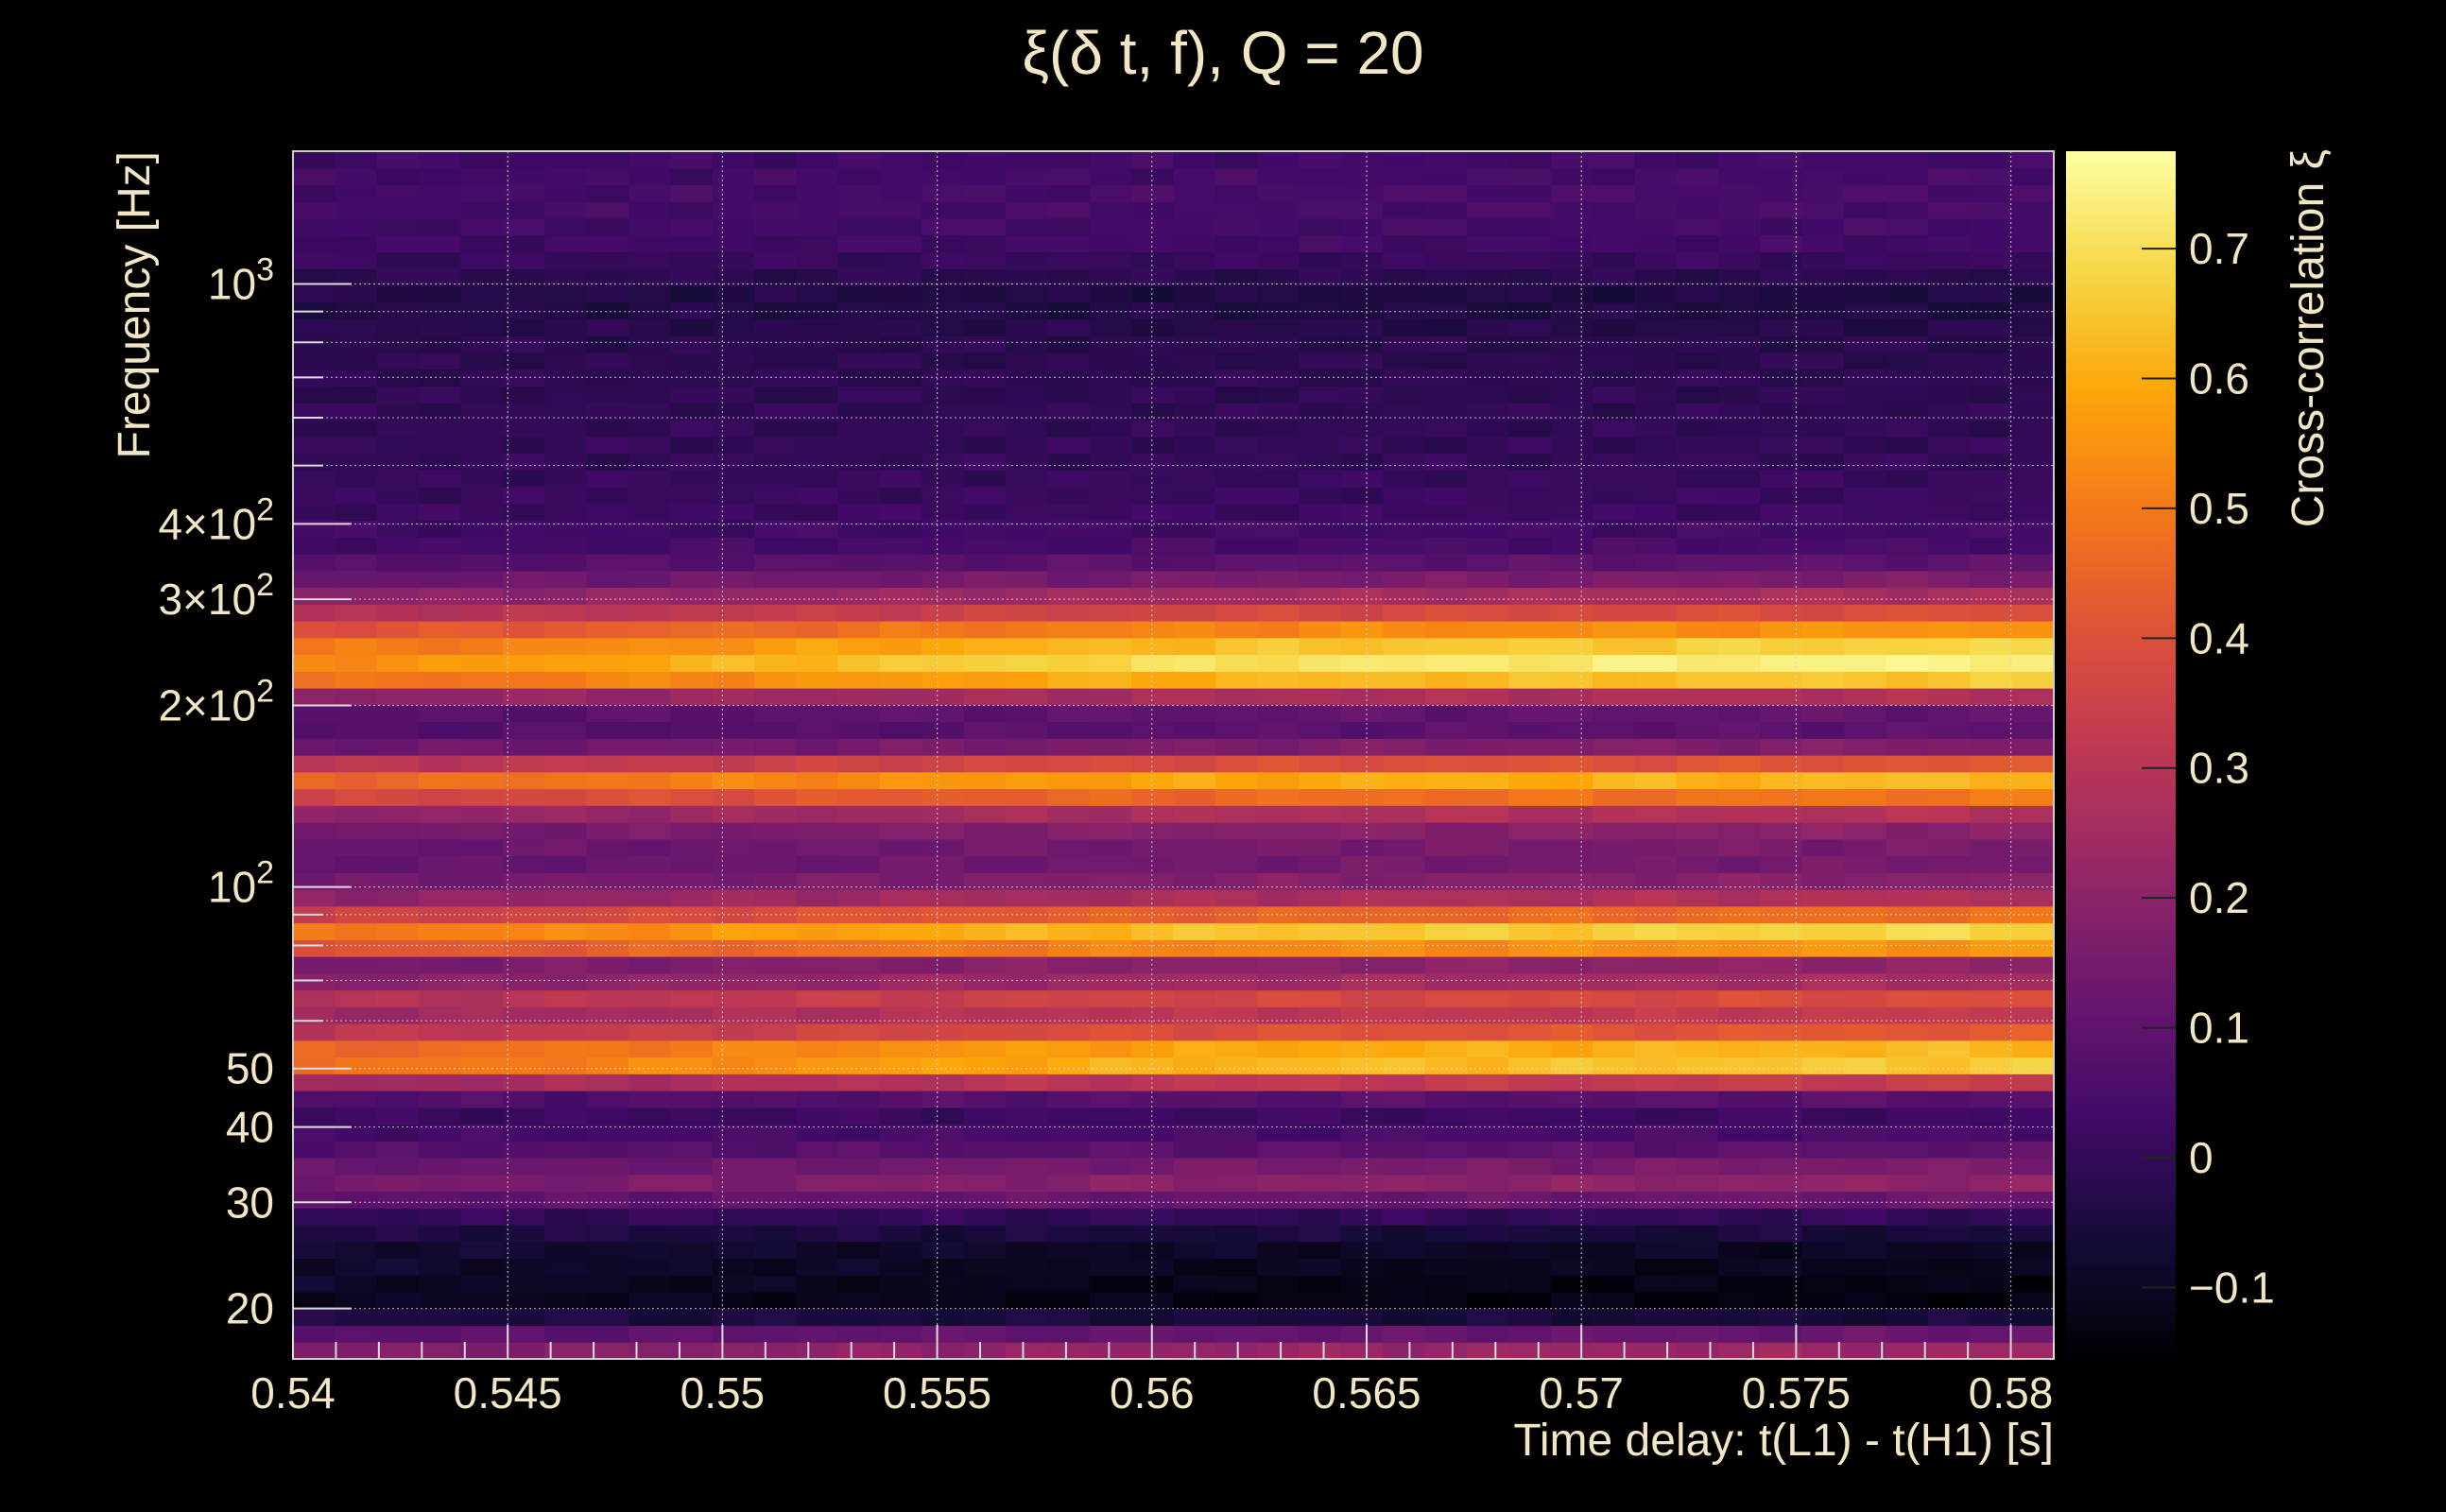  What do you see at coordinates (1581, 1393) in the screenshot?
I see `x-tick-label: 0.57` at bounding box center [1581, 1393].